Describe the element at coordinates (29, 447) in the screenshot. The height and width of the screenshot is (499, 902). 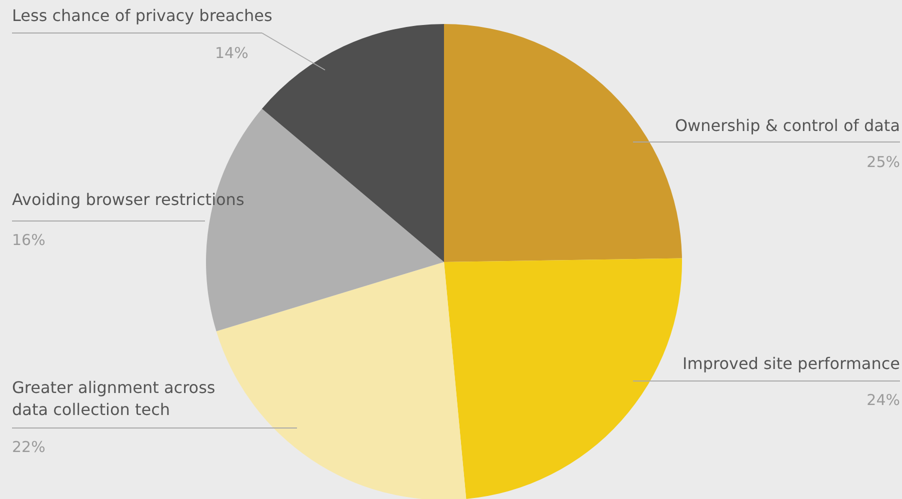
I see `data-label: 22%` at that location.